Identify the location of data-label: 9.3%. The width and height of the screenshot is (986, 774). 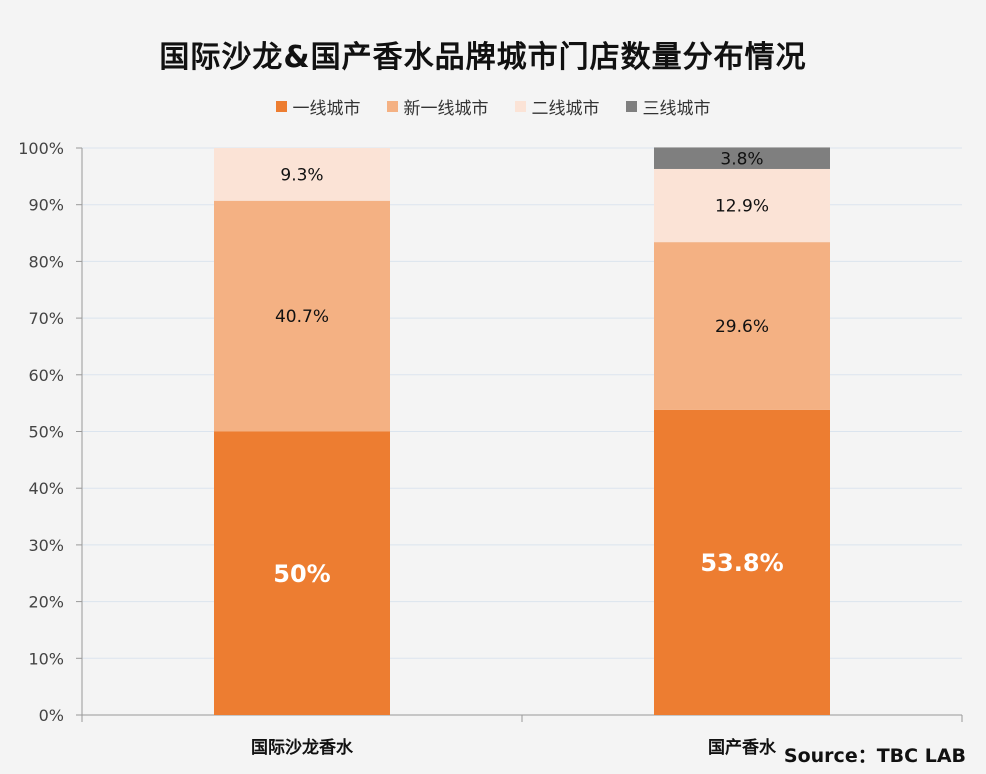
(301, 175).